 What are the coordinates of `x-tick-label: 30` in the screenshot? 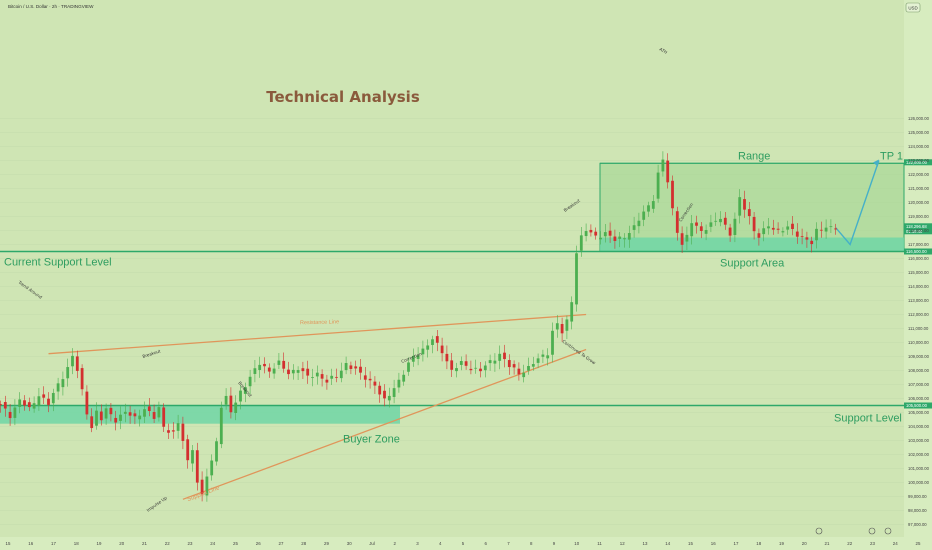 It's located at (349, 543).